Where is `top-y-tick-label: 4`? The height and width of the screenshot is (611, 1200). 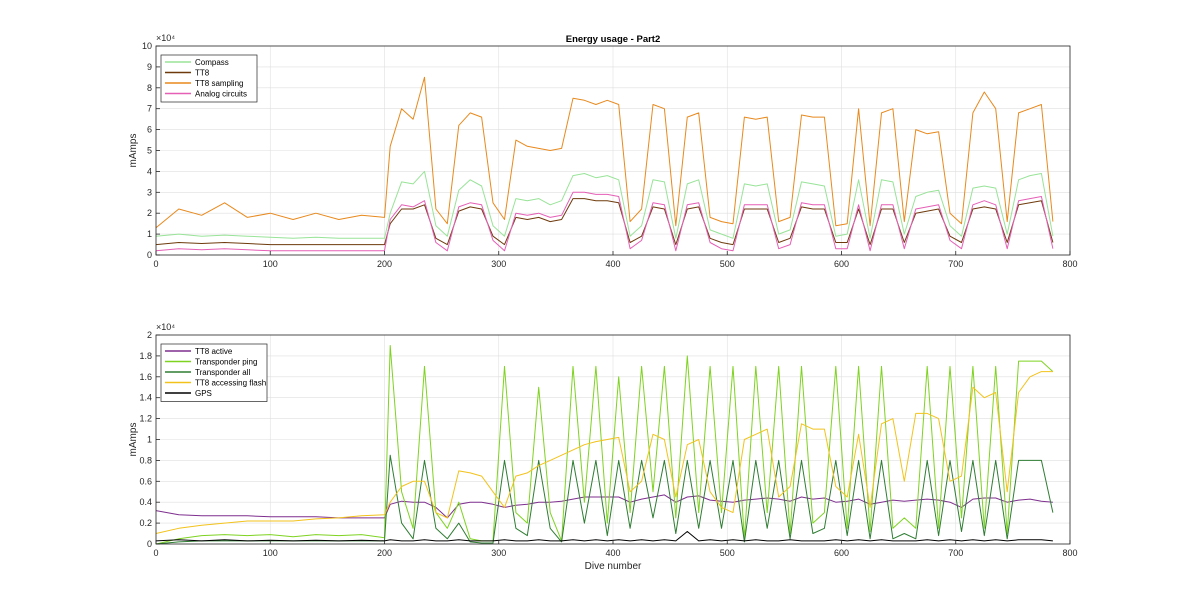 top-y-tick-label: 4 is located at coordinates (149, 171).